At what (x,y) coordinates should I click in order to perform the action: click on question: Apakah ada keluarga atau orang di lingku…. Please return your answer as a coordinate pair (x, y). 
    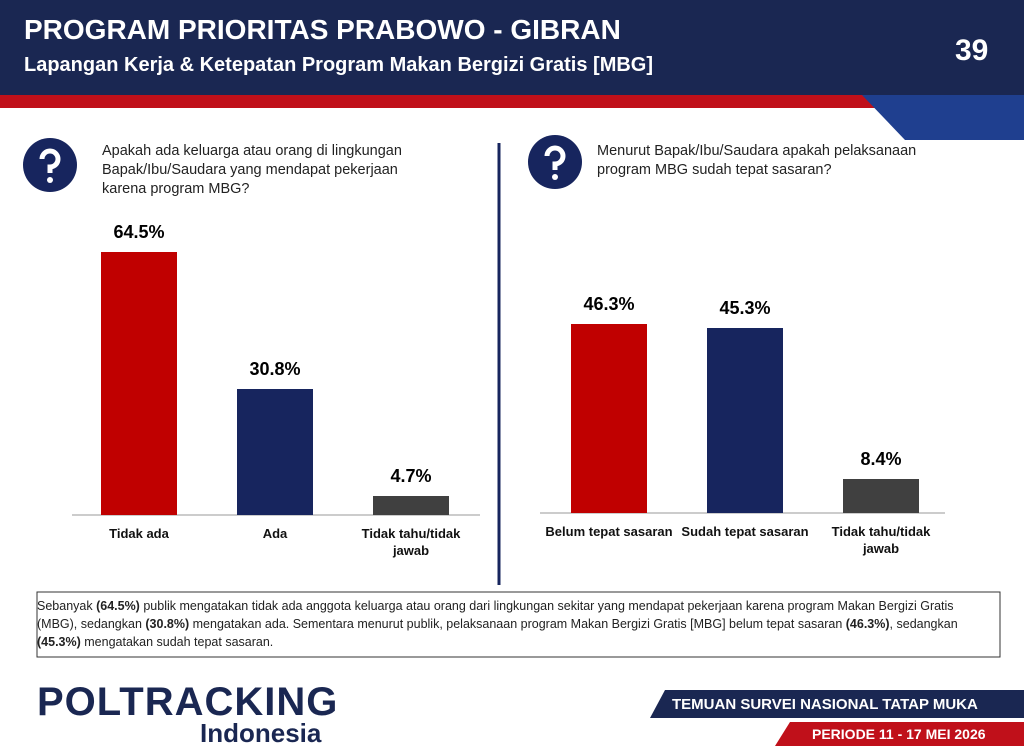
    Looking at the image, I should click on (252, 170).